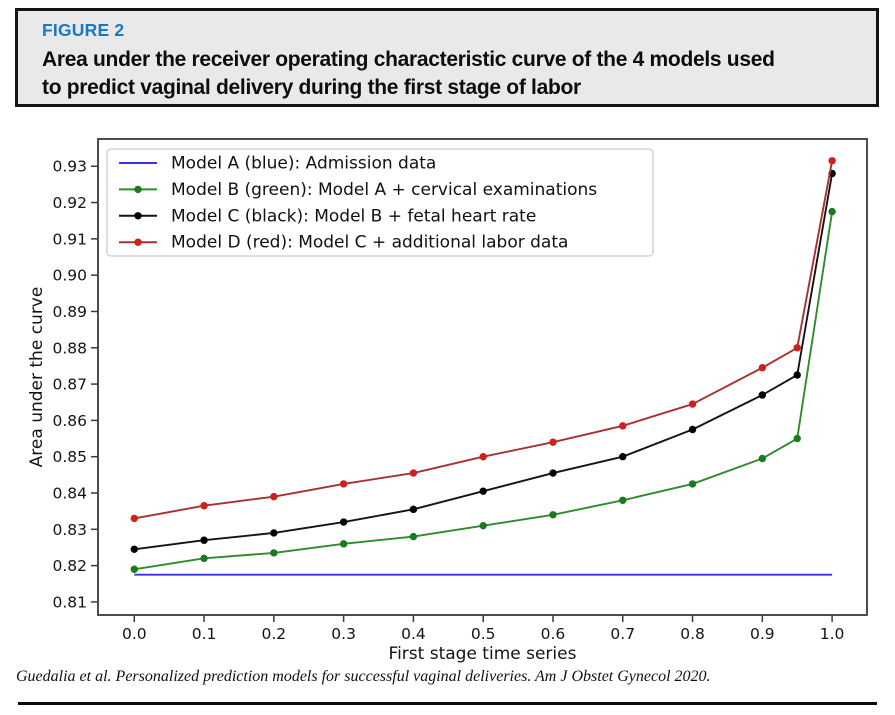 The height and width of the screenshot is (715, 895). Describe the element at coordinates (69, 239) in the screenshot. I see `y-tick-label: 0.91` at that location.